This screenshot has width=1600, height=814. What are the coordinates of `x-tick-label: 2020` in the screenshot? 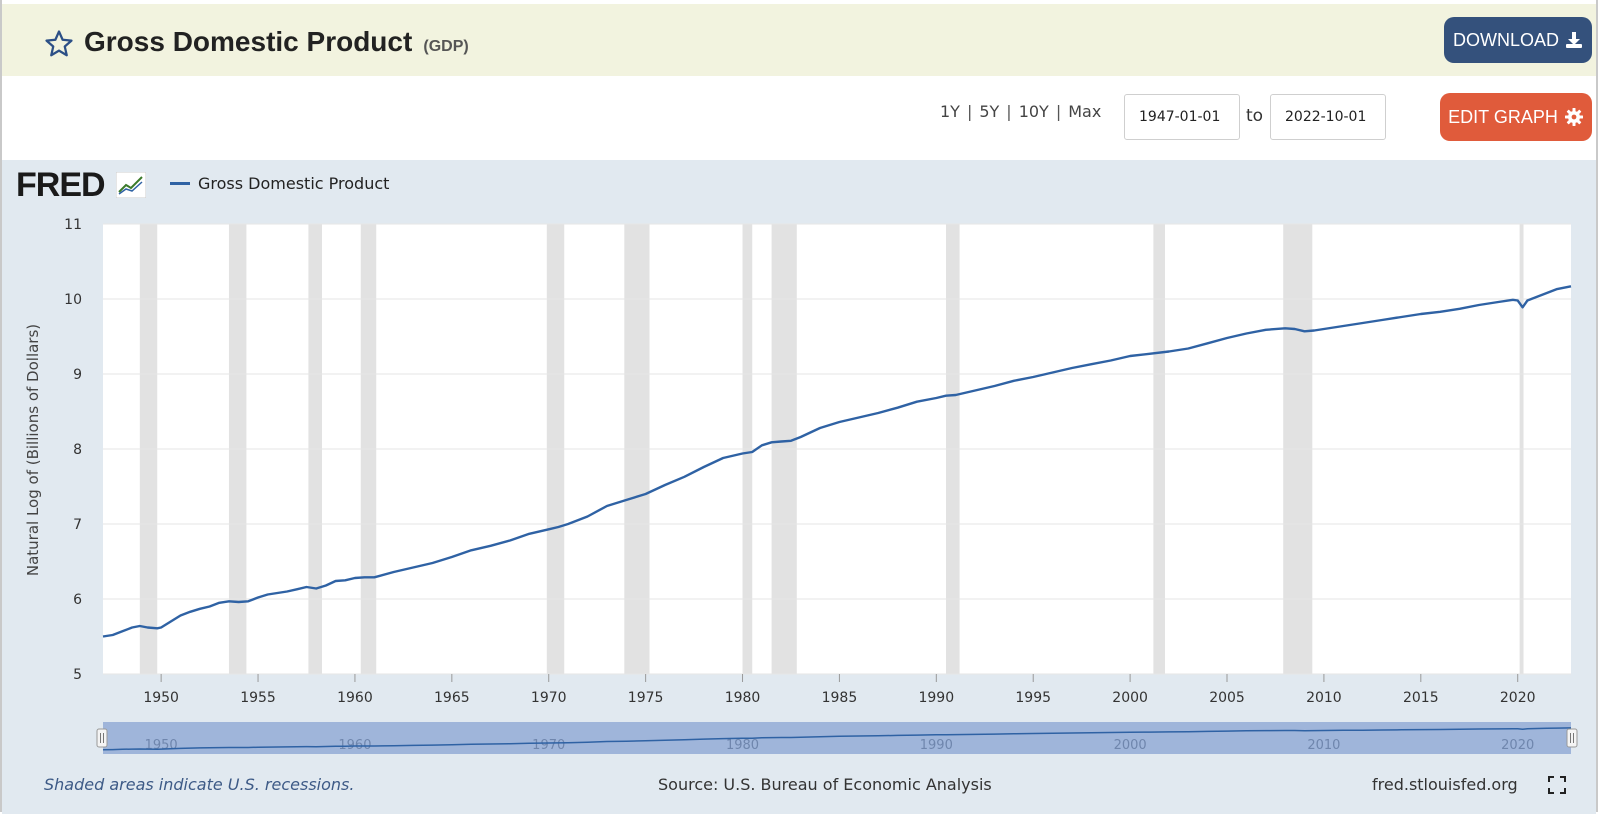 It's located at (1518, 698).